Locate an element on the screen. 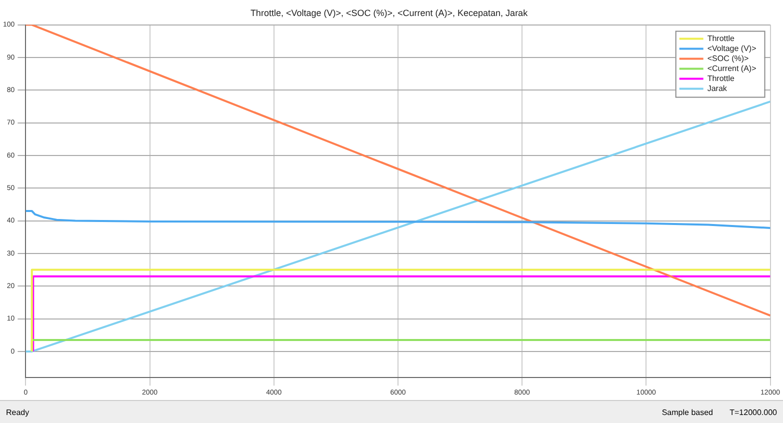 Image resolution: width=783 pixels, height=423 pixels. chart-title: Throttle, <Voltage (V)>, <SOC (%)>, <Current (A)>, Kecepatan, Jarak is located at coordinates (389, 13).